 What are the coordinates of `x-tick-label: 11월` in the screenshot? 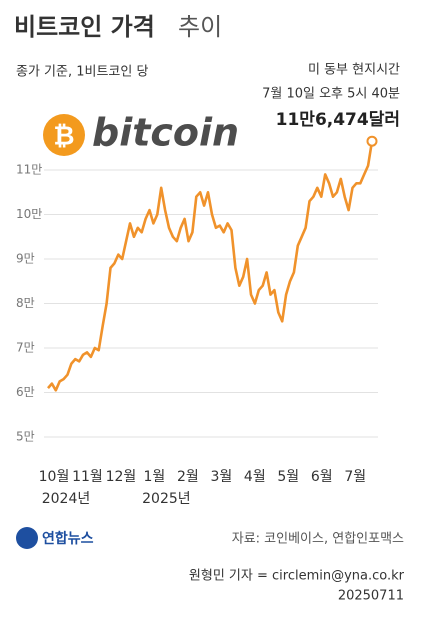 It's located at (87, 477).